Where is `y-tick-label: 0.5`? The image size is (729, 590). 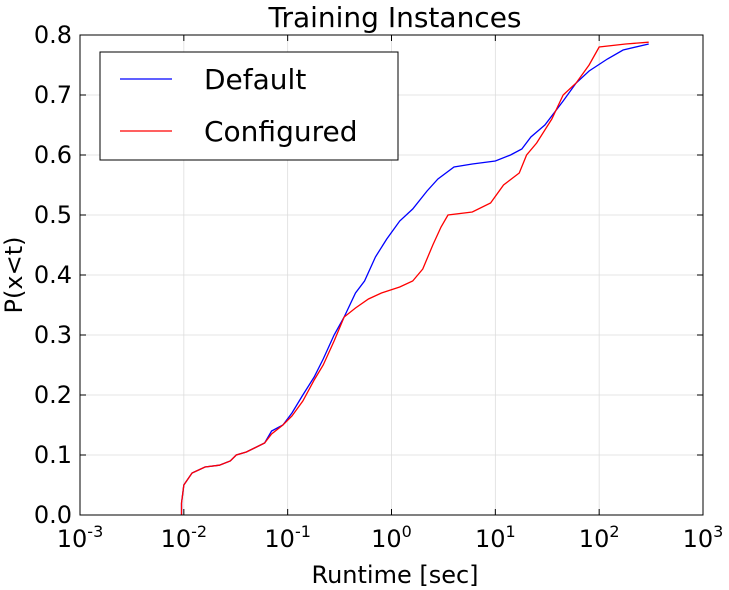
y-tick-label: 0.5 is located at coordinates (53, 215).